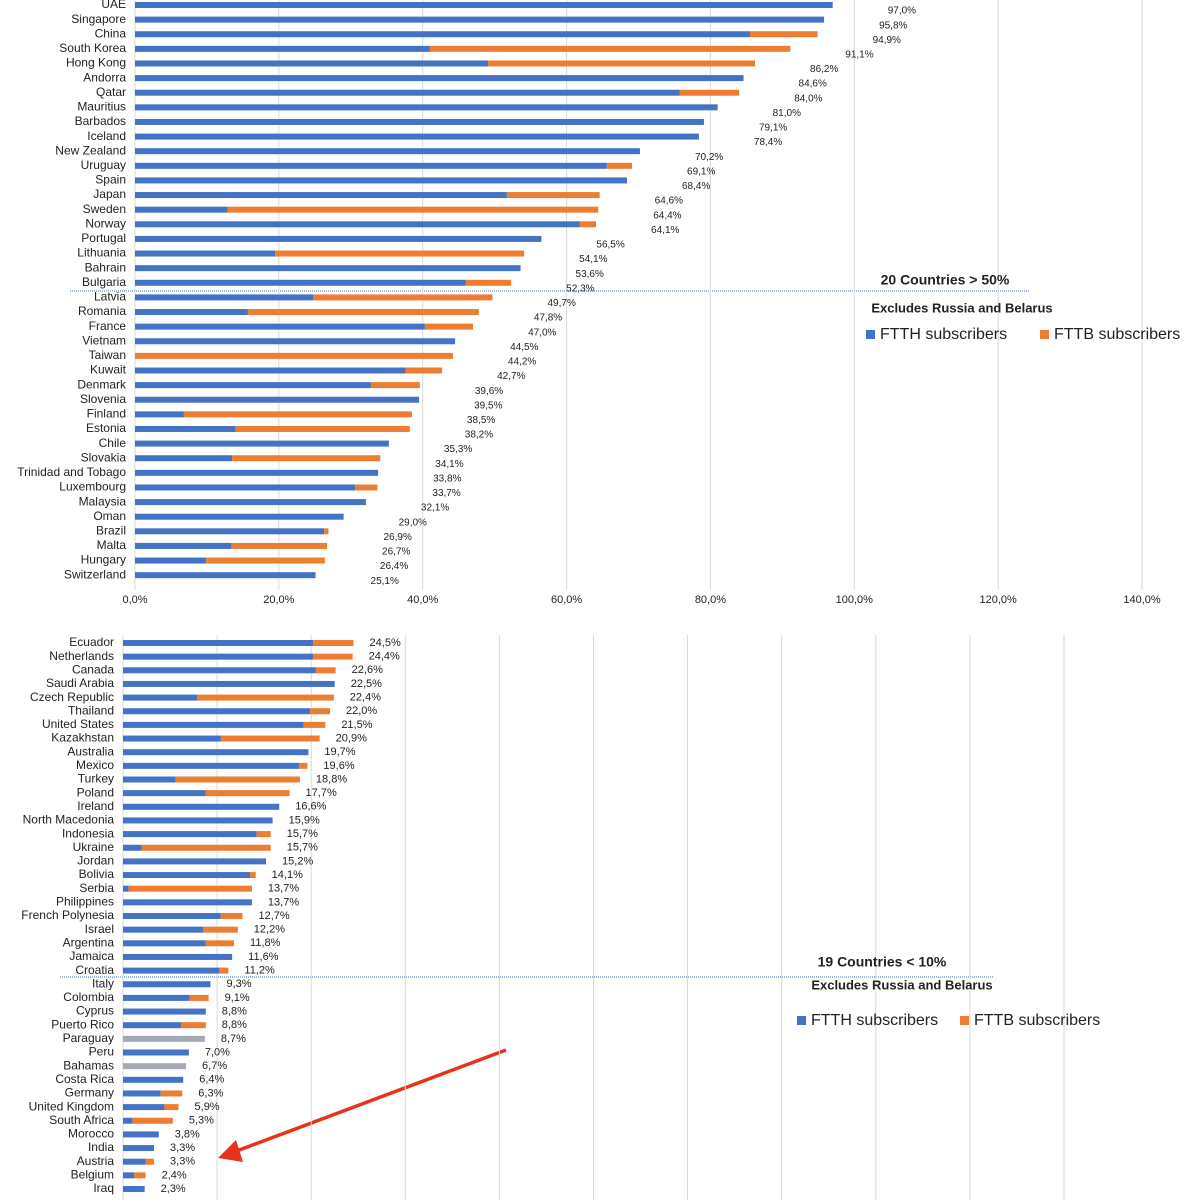 The height and width of the screenshot is (1200, 1200). What do you see at coordinates (105, 223) in the screenshot?
I see `category-label: Norway` at bounding box center [105, 223].